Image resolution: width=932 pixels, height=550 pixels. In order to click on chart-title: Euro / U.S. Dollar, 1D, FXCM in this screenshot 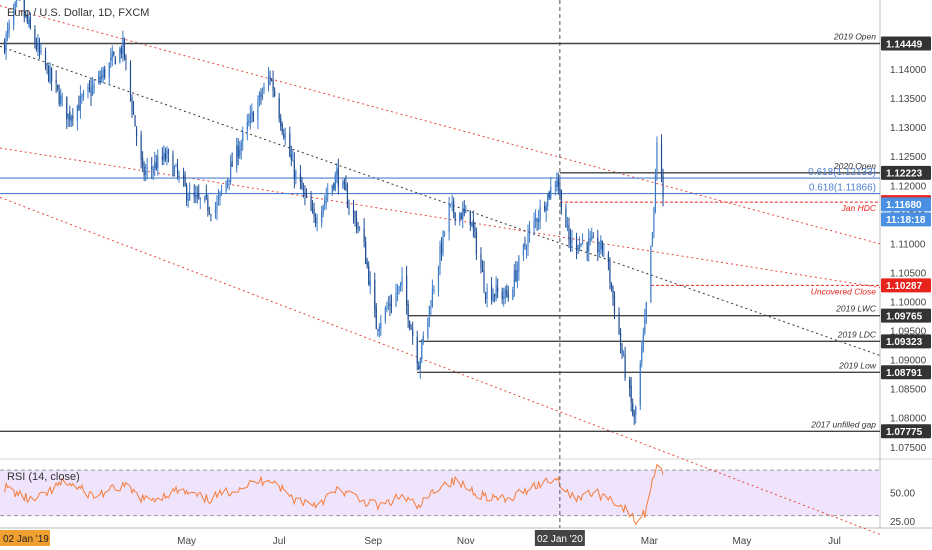, I will do `click(78, 13)`.